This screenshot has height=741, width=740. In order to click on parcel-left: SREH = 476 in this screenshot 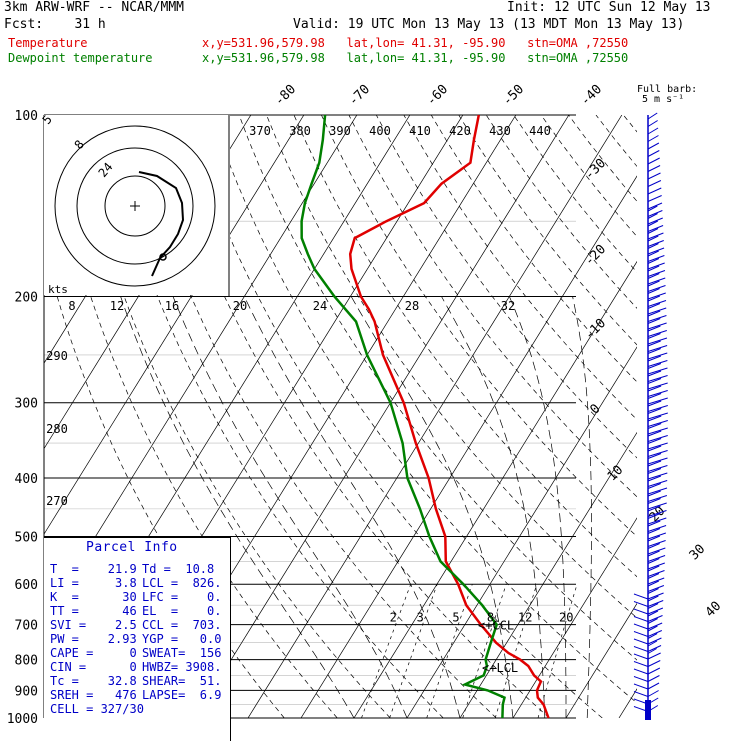, I will do `click(93, 695)`.